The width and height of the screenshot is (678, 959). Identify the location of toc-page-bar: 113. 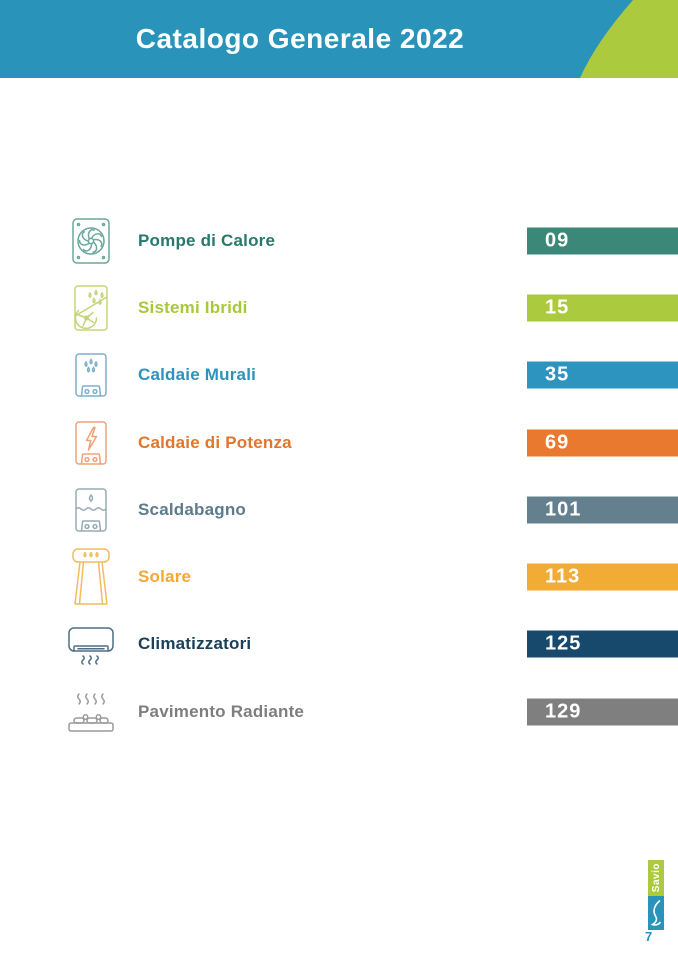
(602, 577).